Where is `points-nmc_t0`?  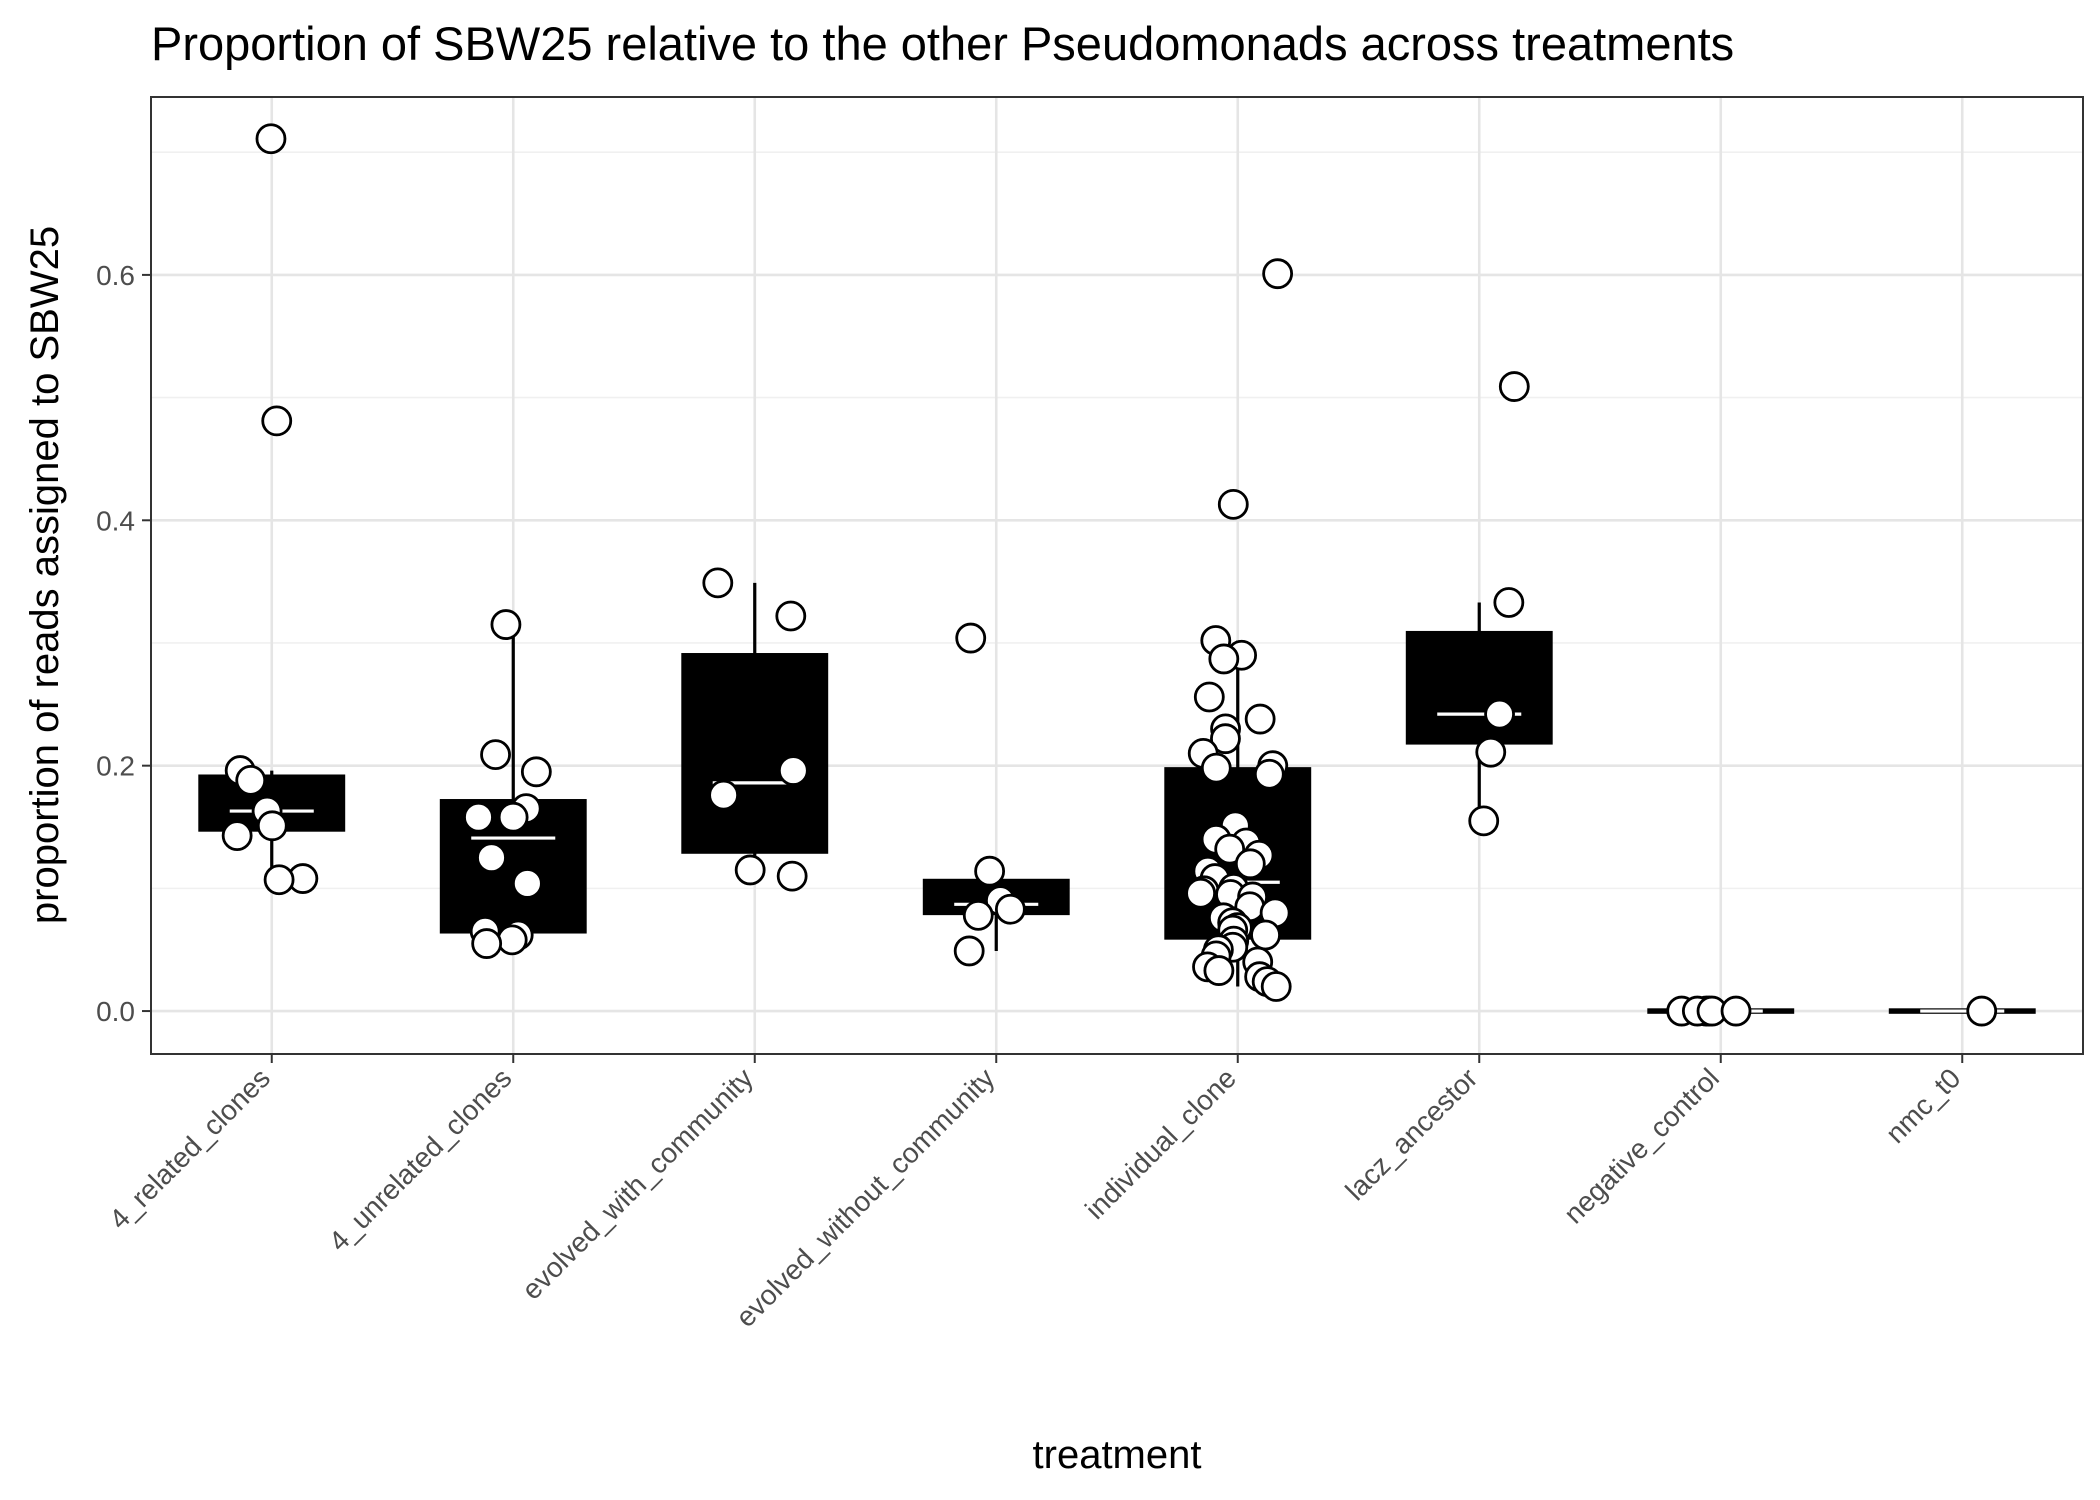
points-nmc_t0 is located at coordinates (1982, 1011).